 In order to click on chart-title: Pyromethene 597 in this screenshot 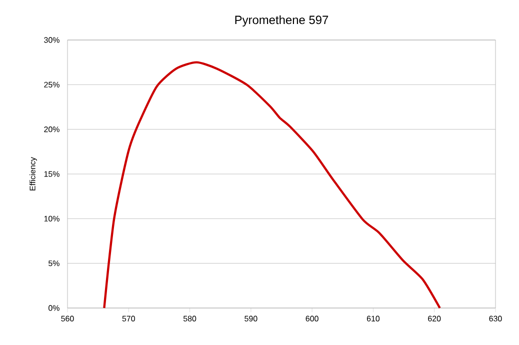, I will do `click(281, 20)`.